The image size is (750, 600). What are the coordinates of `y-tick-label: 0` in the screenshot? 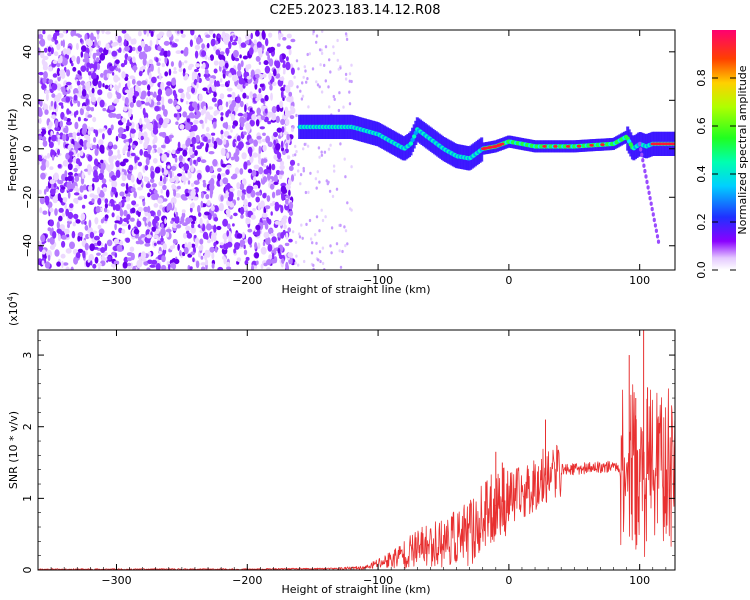 It's located at (27, 148).